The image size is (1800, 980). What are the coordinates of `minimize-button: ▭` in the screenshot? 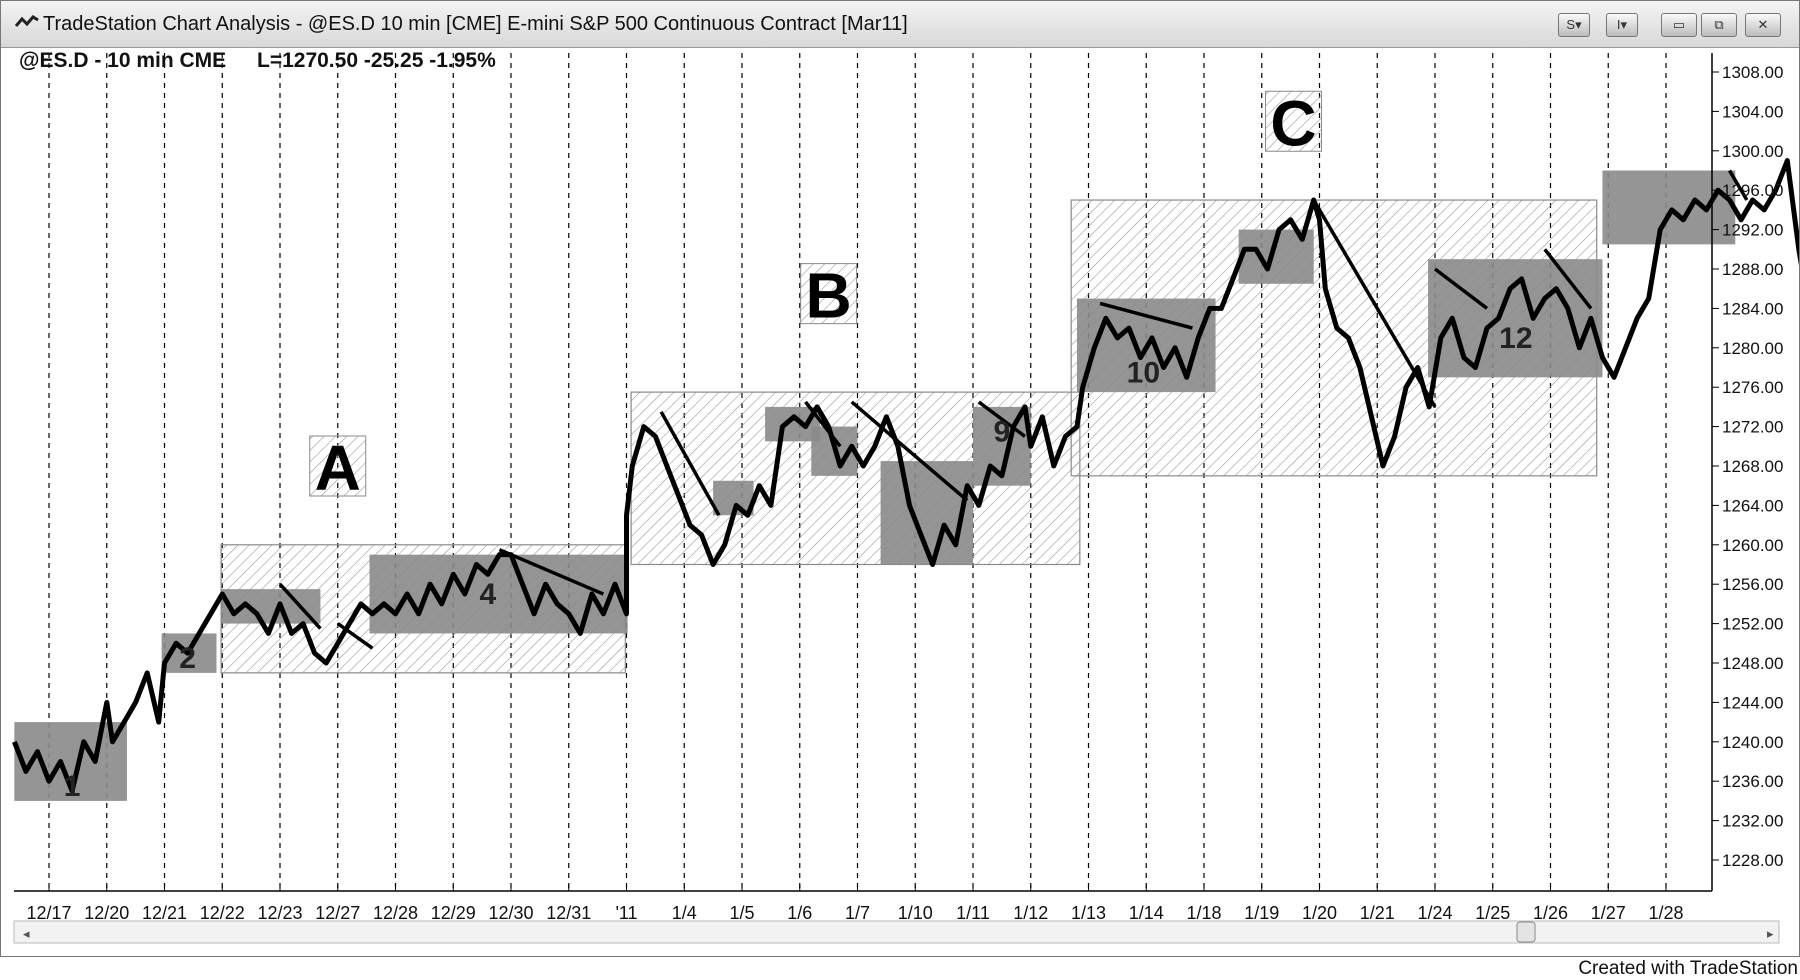 It's located at (1679, 25).